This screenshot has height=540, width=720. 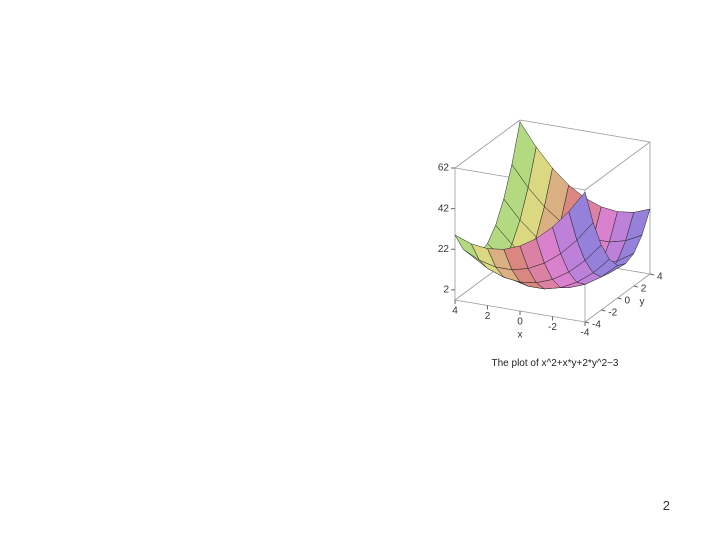 I want to click on y-axis-label: y, so click(x=642, y=302).